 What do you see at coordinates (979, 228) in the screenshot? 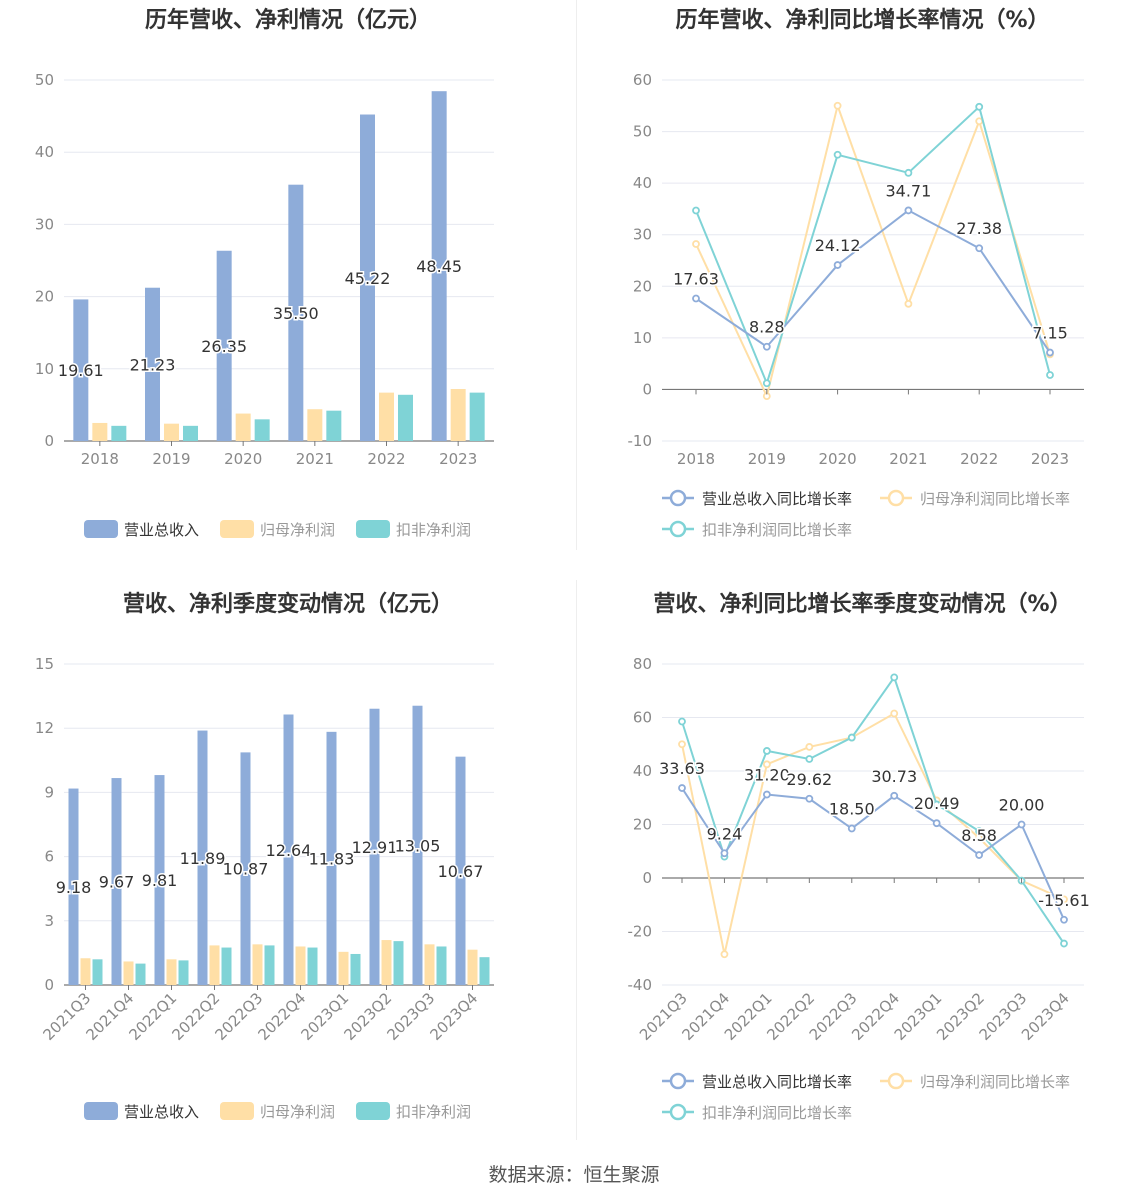
I see `data-label: 27.38` at bounding box center [979, 228].